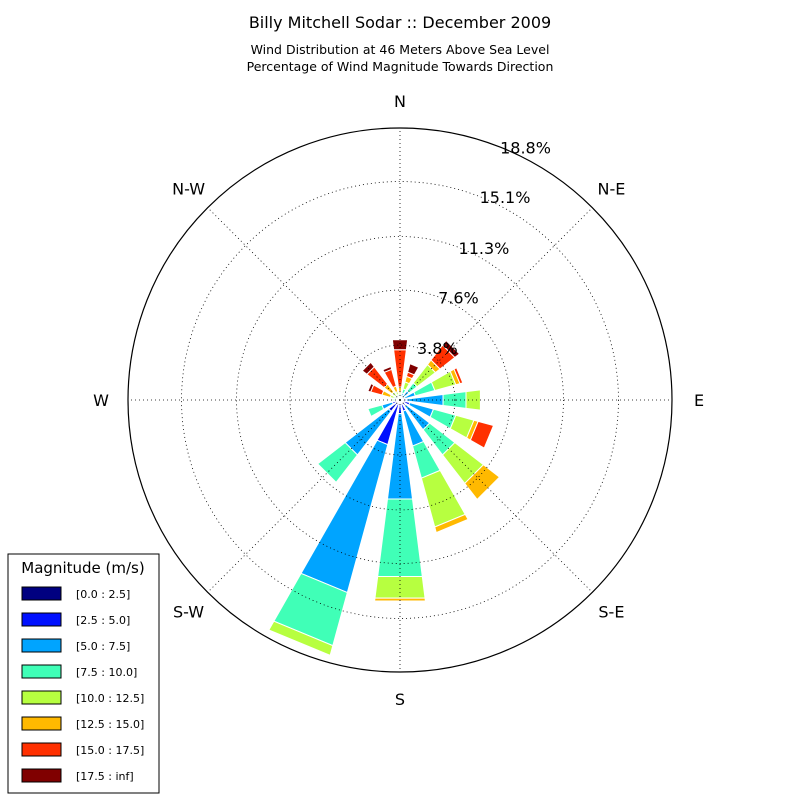 The height and width of the screenshot is (800, 800). I want to click on ring-label-3: 15.1%, so click(505, 197).